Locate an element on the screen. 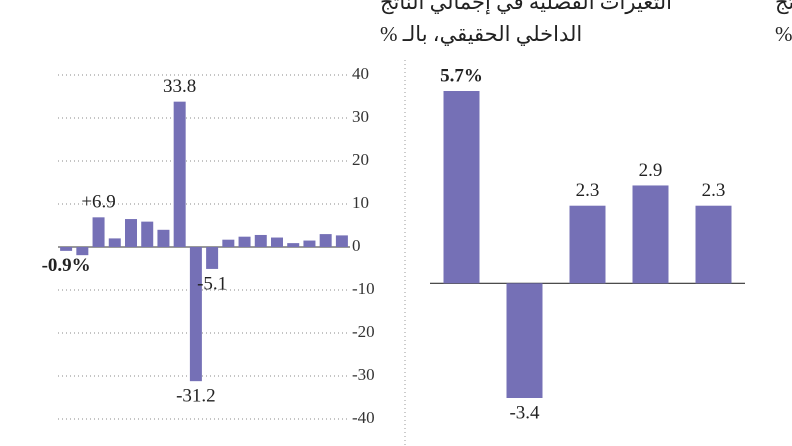  y-tick-label: 10 is located at coordinates (360, 202).